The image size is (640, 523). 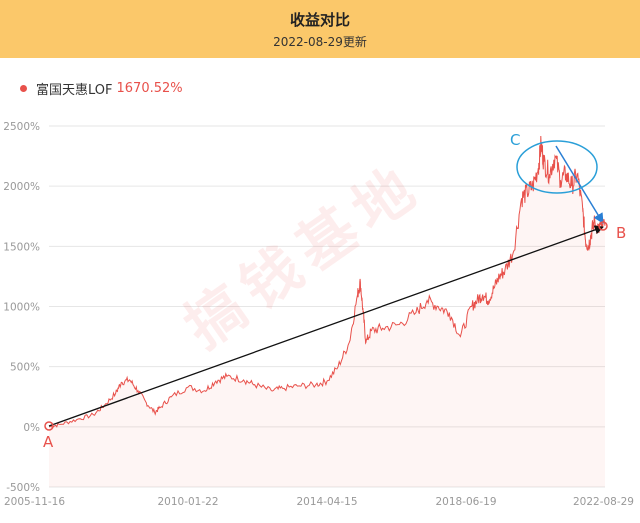 I want to click on legend-series-value: 1670.52%, so click(x=149, y=88).